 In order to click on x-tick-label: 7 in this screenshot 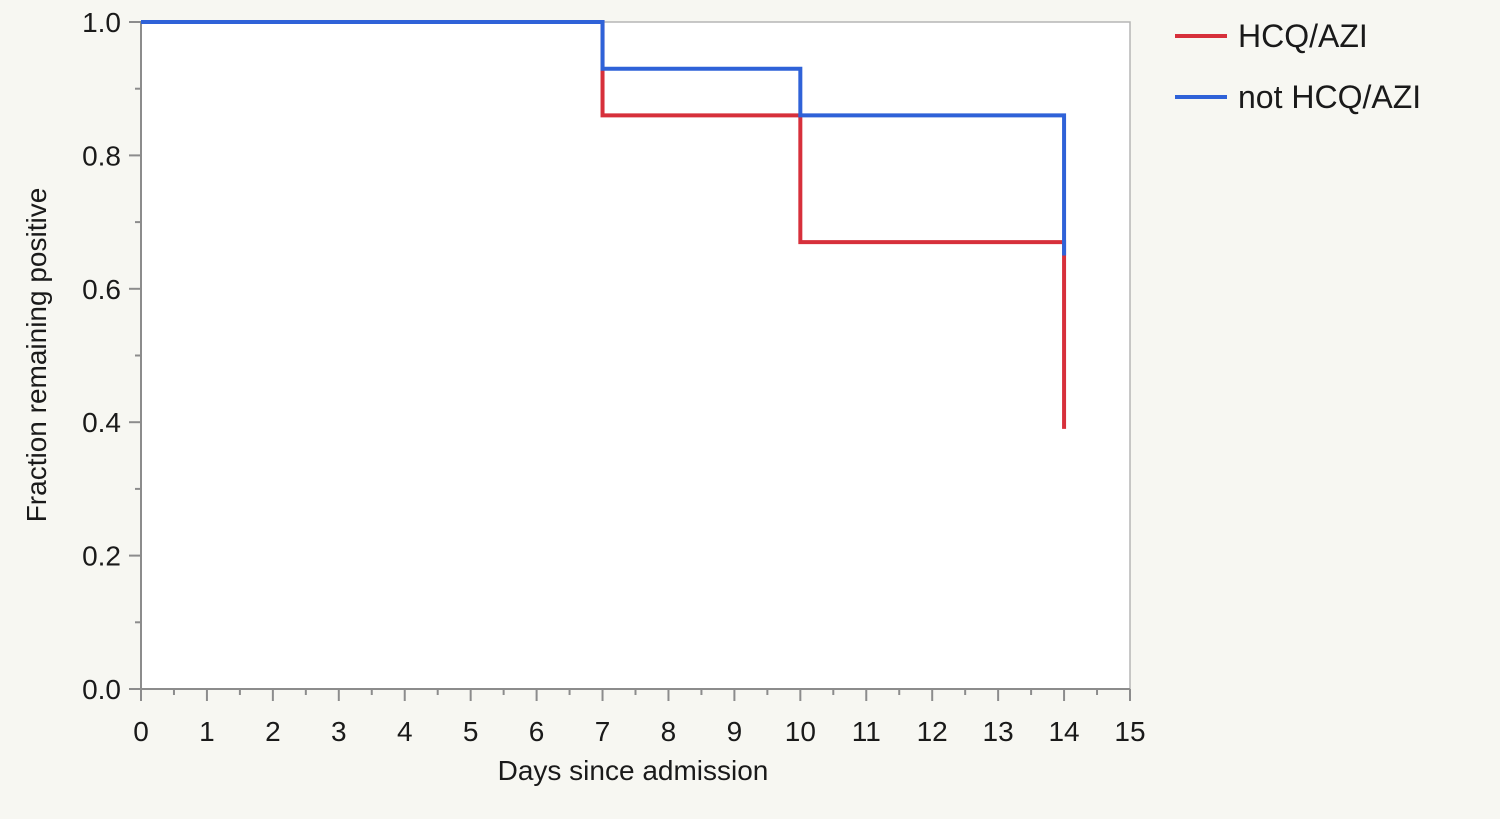, I will do `click(603, 731)`.